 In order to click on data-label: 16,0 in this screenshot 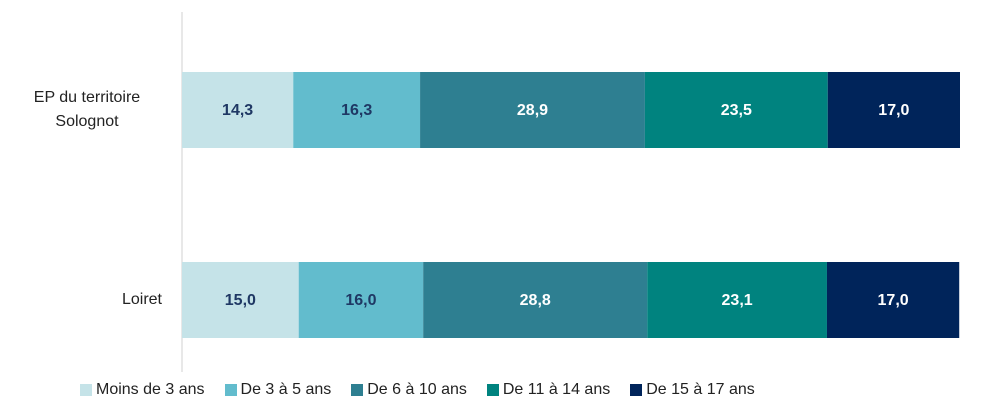, I will do `click(360, 300)`.